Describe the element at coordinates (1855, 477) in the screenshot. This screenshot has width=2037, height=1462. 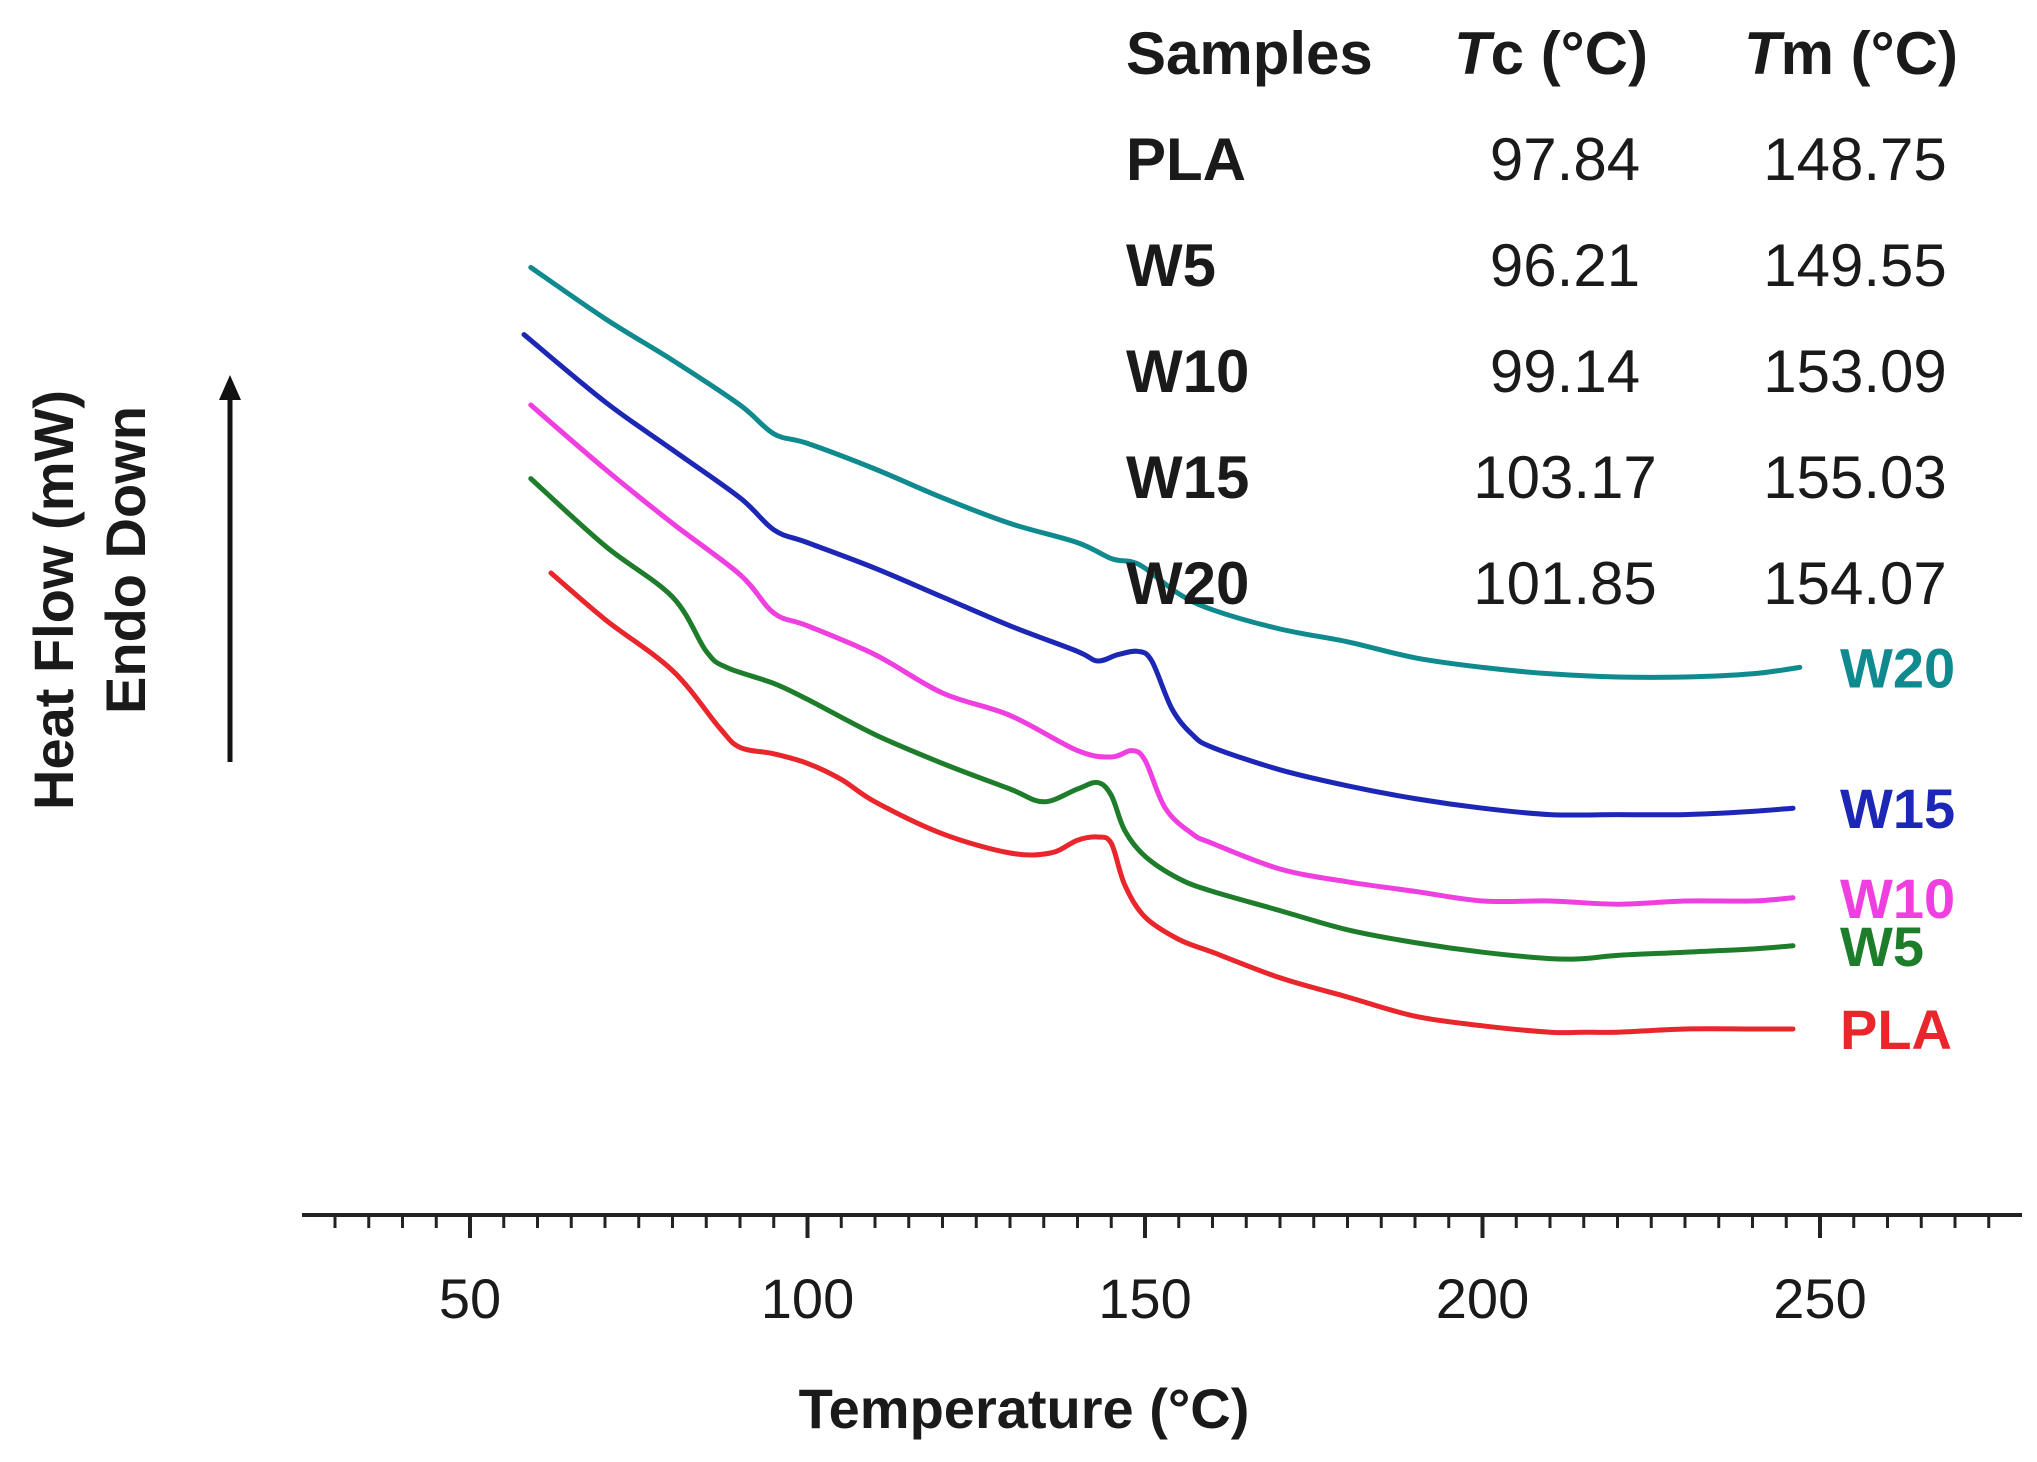
I see `table-tm-value: 155.03` at that location.